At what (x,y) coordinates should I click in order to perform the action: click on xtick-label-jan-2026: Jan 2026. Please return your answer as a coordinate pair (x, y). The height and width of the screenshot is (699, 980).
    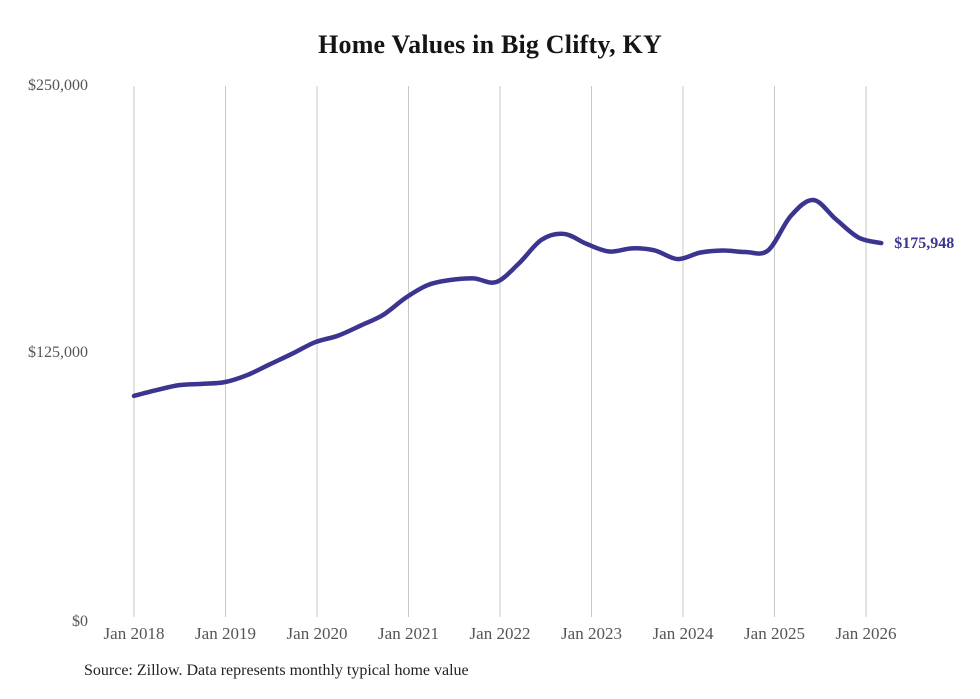
    Looking at the image, I should click on (866, 633).